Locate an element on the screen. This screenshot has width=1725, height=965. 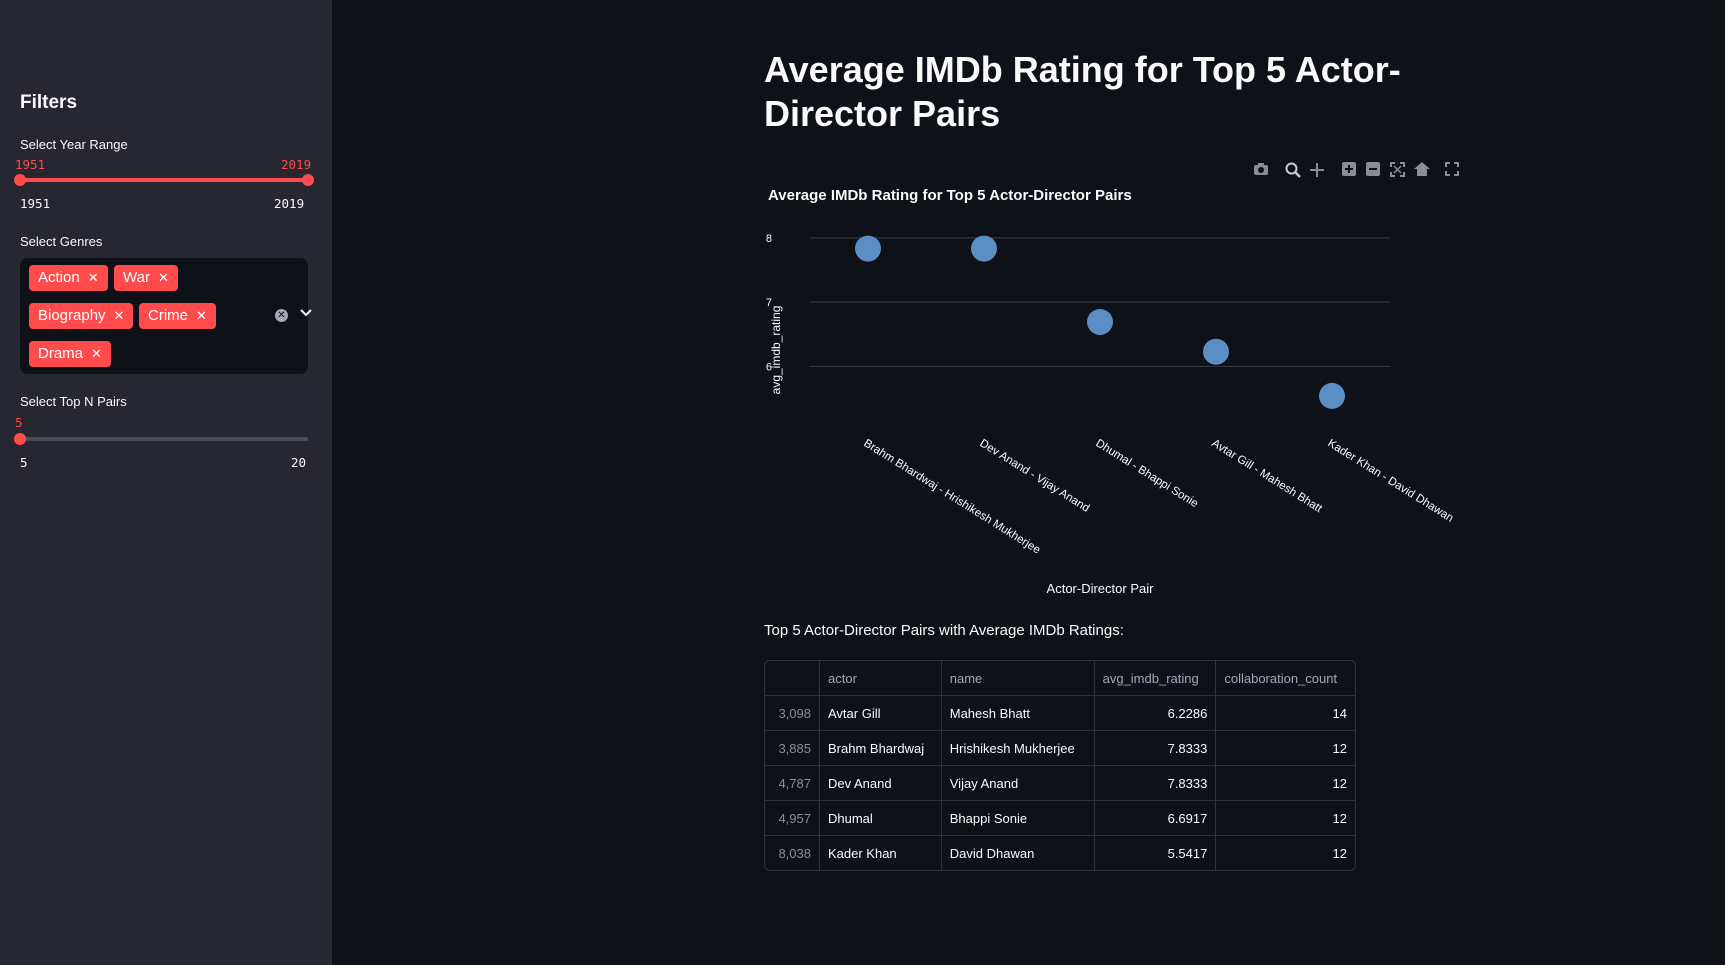
column-header-name: name is located at coordinates (1018, 678).